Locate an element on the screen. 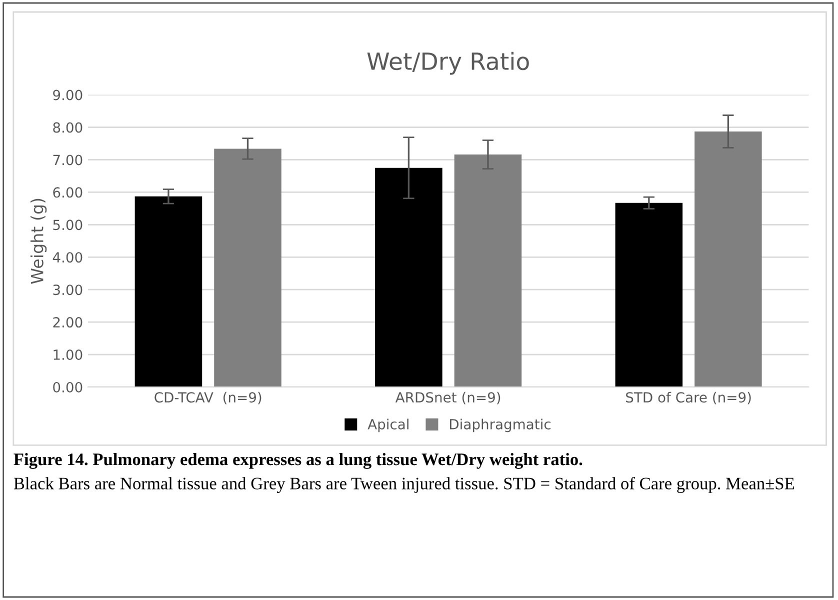 Image resolution: width=838 pixels, height=600 pixels. y-tick-label: 9.00 is located at coordinates (67, 95).